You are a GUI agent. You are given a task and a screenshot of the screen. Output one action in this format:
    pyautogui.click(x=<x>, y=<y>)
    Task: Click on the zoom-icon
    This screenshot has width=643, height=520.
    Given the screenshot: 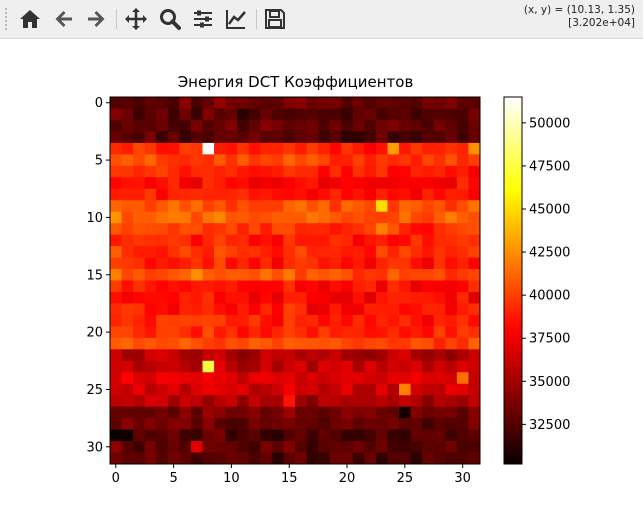 What is the action you would take?
    pyautogui.click(x=170, y=19)
    